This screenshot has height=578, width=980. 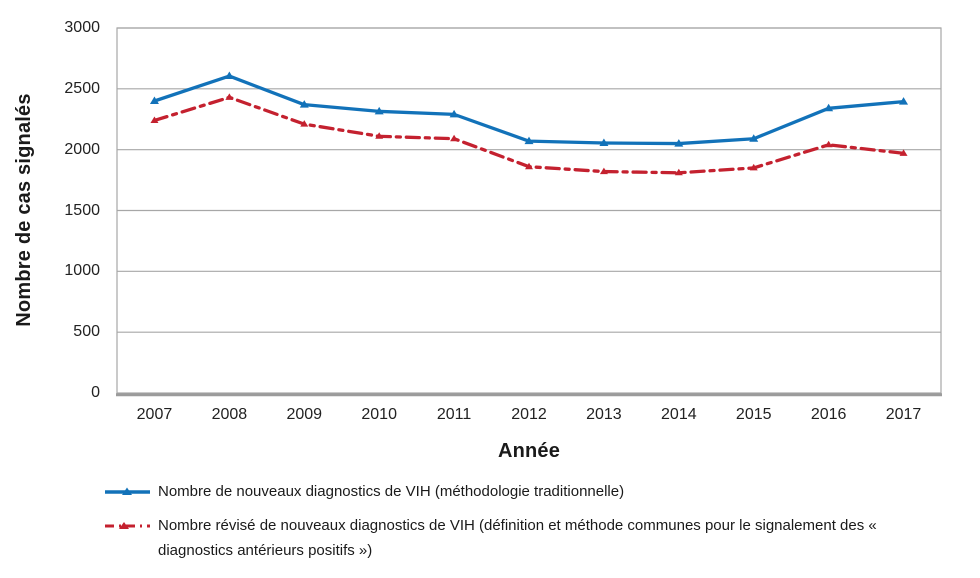 What do you see at coordinates (304, 414) in the screenshot?
I see `x-tick-label: 2009` at bounding box center [304, 414].